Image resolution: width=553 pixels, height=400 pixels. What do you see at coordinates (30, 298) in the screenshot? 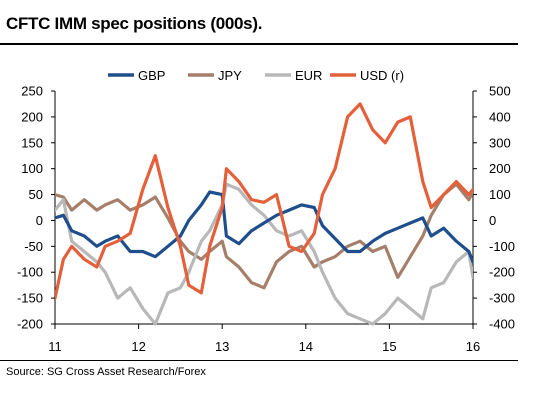
I see `left-tick-label: -150` at bounding box center [30, 298].